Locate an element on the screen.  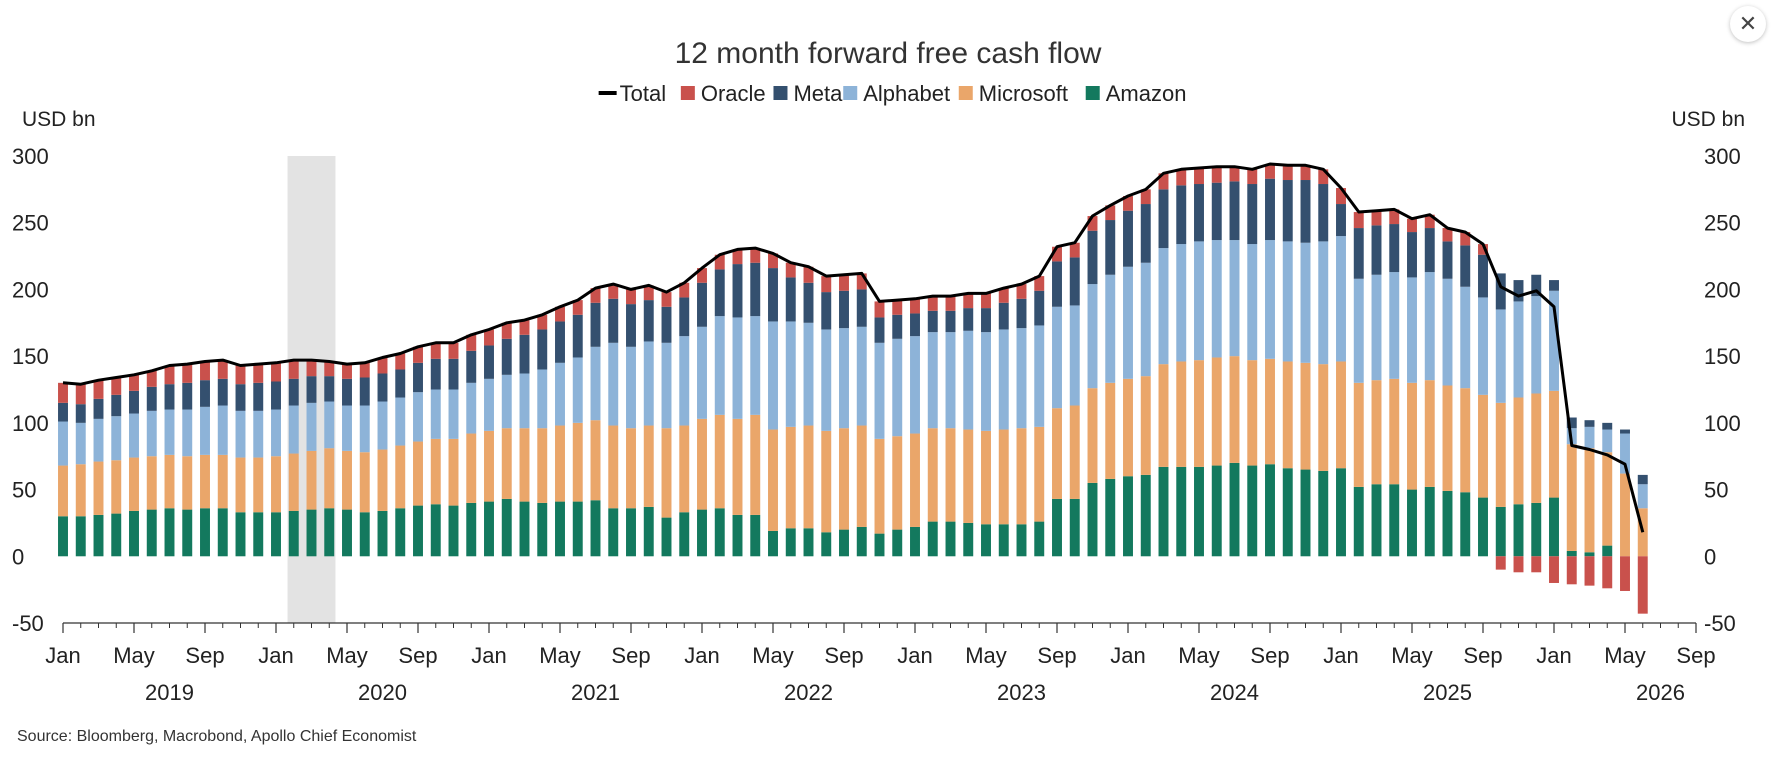
y-tick-label-right: 150 is located at coordinates (1722, 356).